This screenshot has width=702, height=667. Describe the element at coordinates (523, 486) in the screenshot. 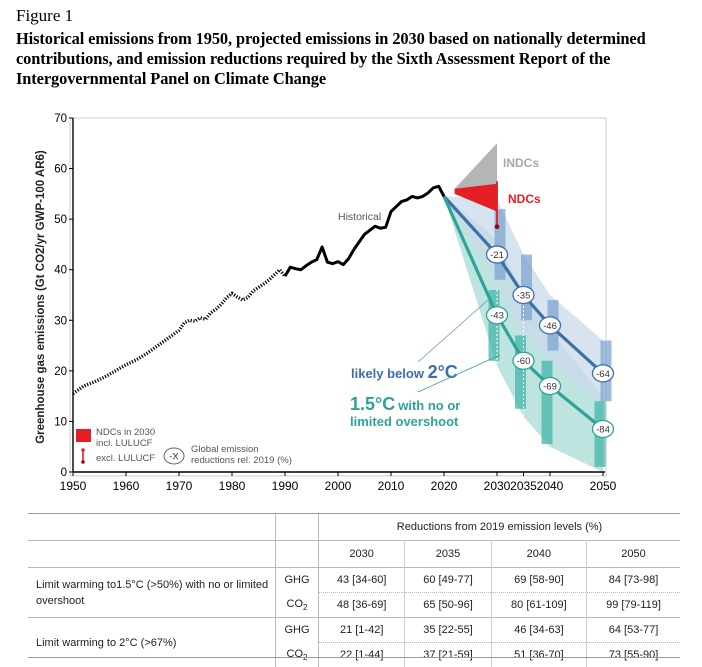

I see `x-tick-label: 2035` at that location.